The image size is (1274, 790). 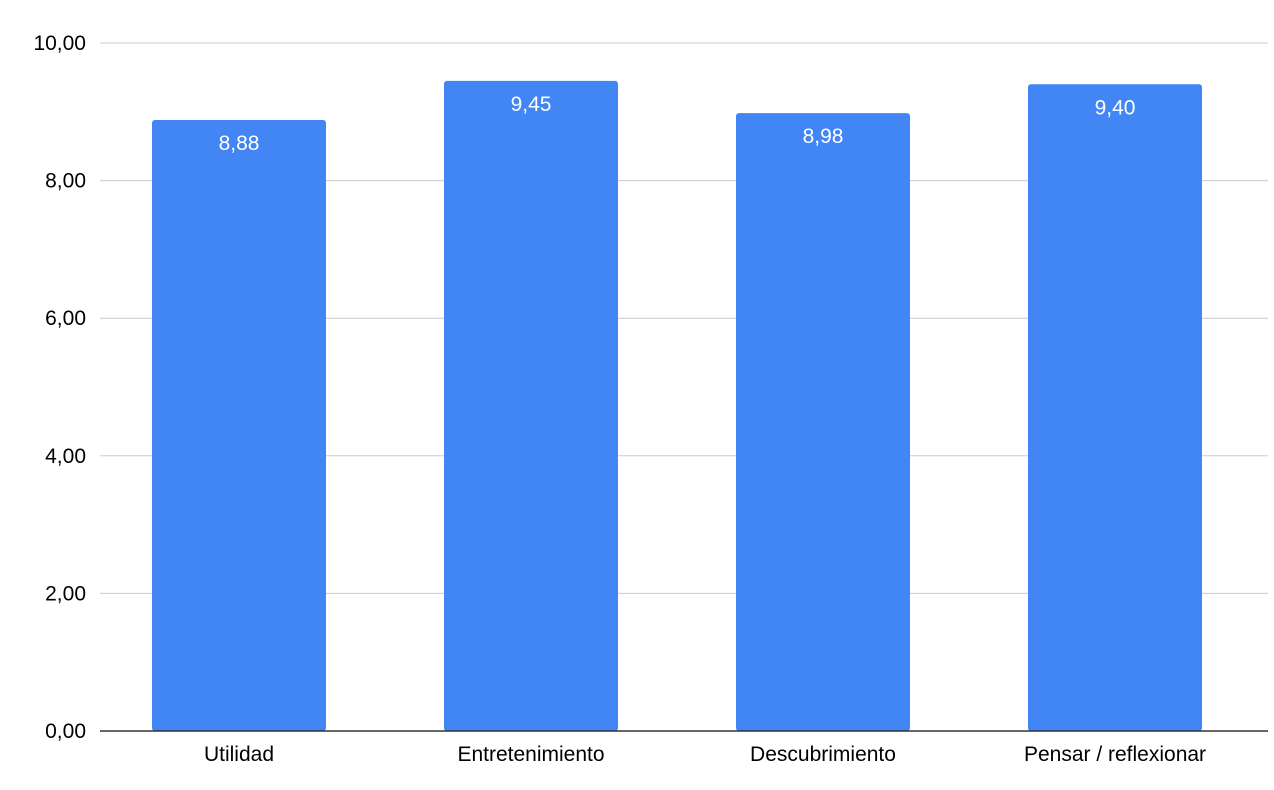 What do you see at coordinates (823, 754) in the screenshot?
I see `x-category-label: Descubrimiento` at bounding box center [823, 754].